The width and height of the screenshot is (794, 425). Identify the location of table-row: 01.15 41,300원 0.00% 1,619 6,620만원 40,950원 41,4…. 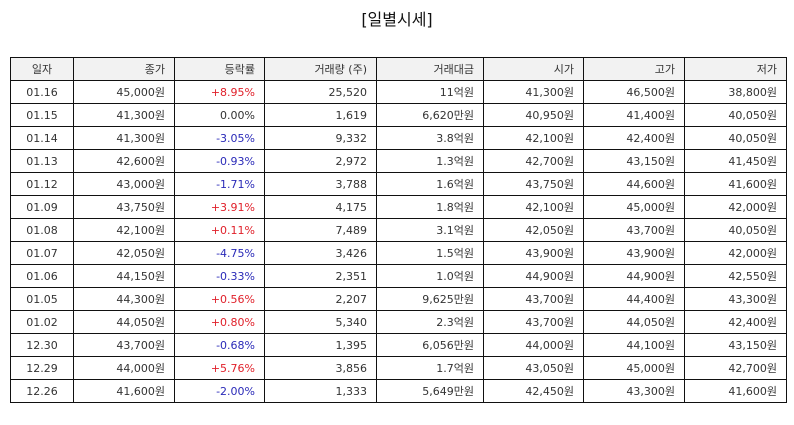
(398, 115).